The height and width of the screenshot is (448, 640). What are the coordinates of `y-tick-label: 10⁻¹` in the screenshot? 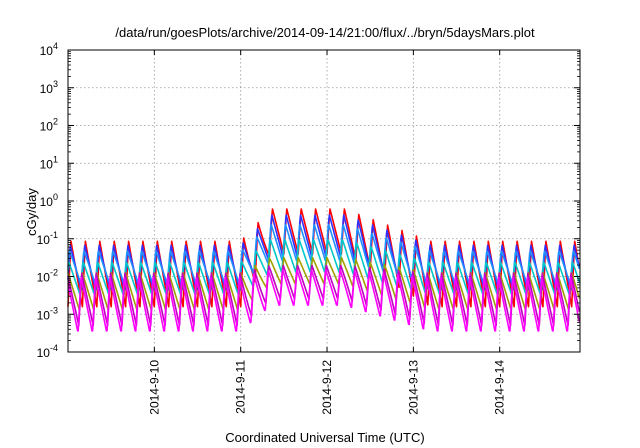 It's located at (47, 238).